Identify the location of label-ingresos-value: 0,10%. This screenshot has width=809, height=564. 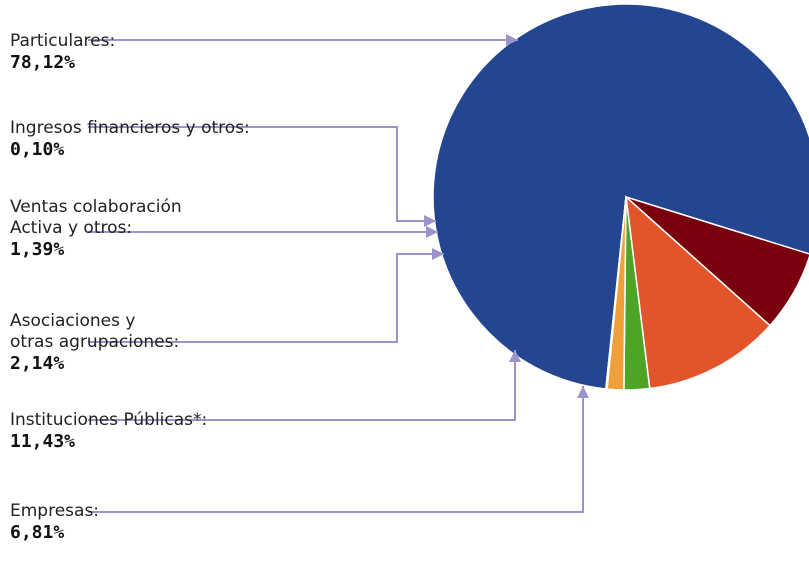
(37, 149).